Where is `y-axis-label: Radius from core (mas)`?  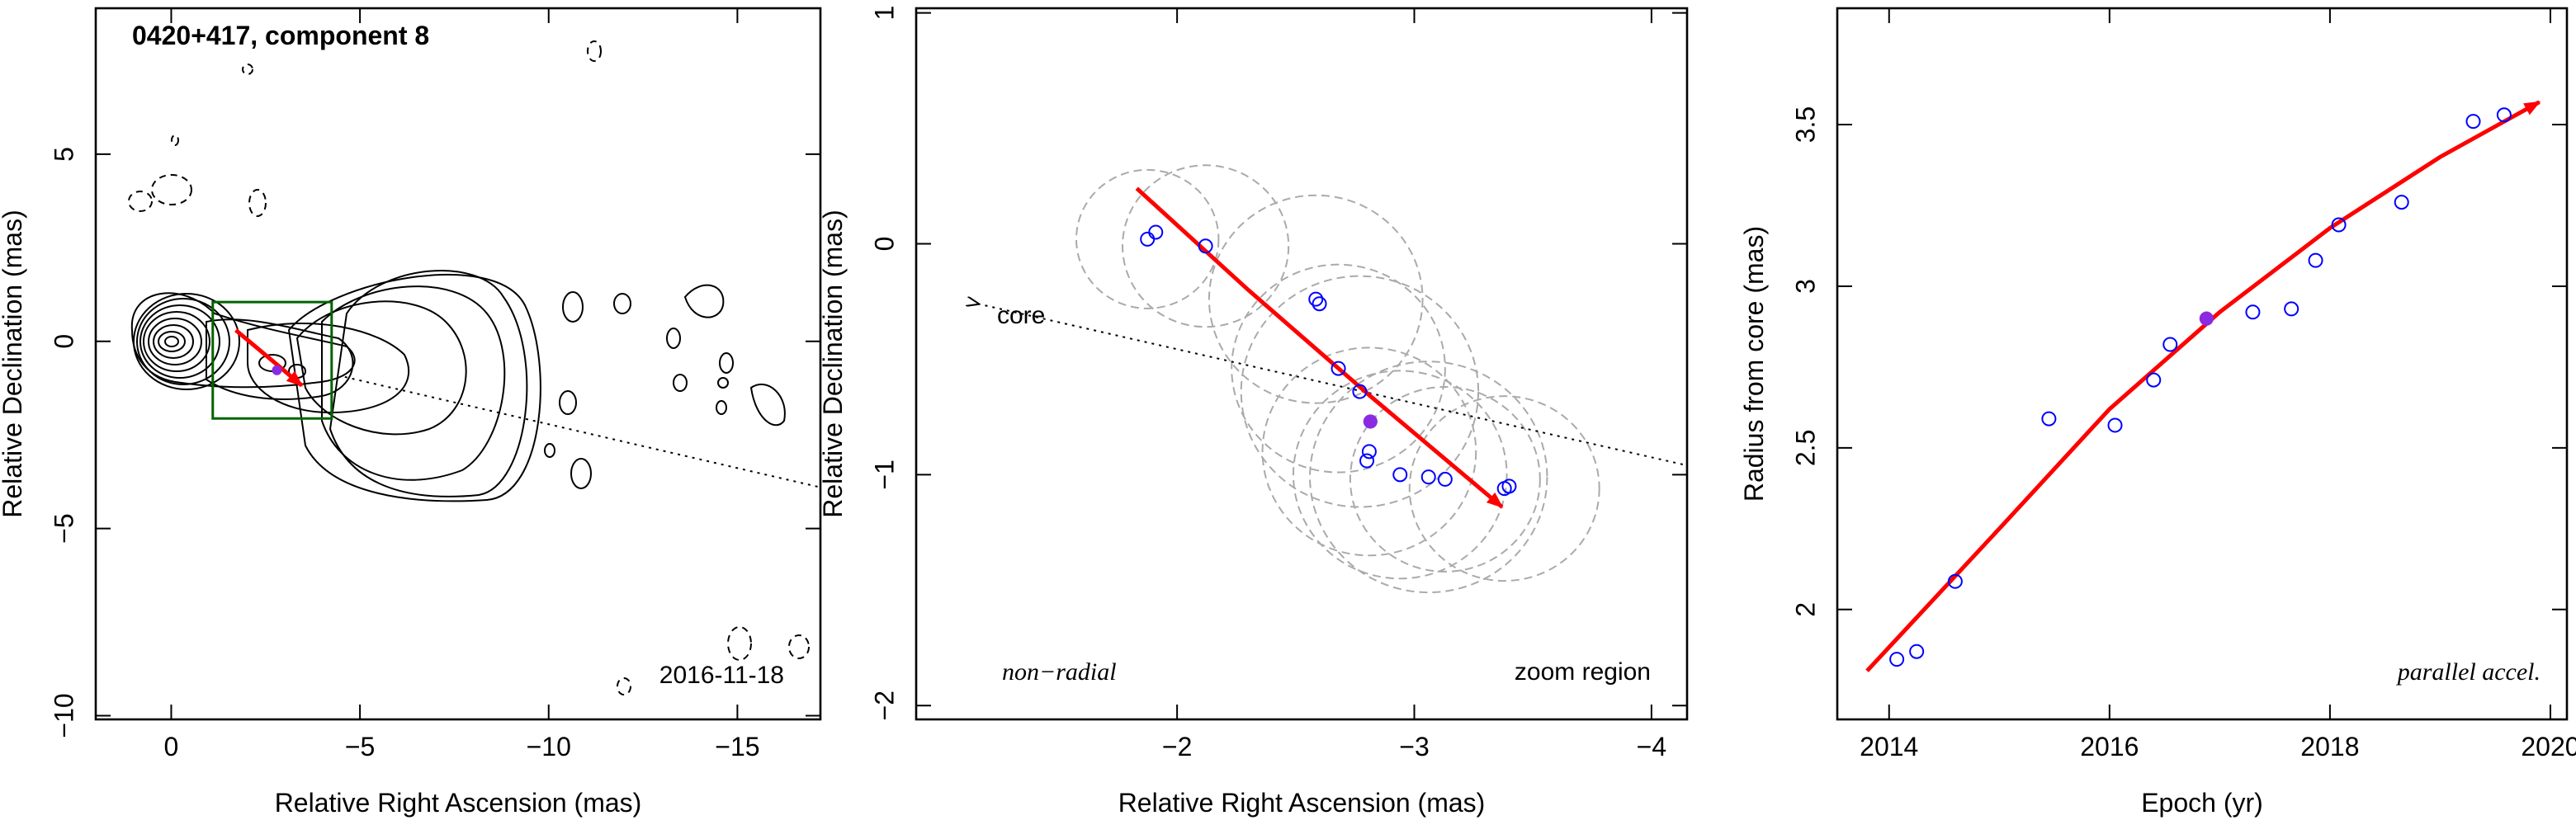
y-axis-label: Radius from core (mas) is located at coordinates (1754, 364).